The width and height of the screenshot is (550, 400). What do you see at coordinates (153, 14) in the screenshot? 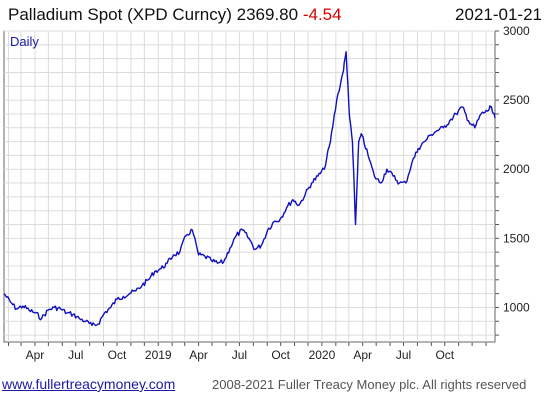
I see `title-instrument-price: Palladium Spot (XPD Curncy) 2369.80` at bounding box center [153, 14].